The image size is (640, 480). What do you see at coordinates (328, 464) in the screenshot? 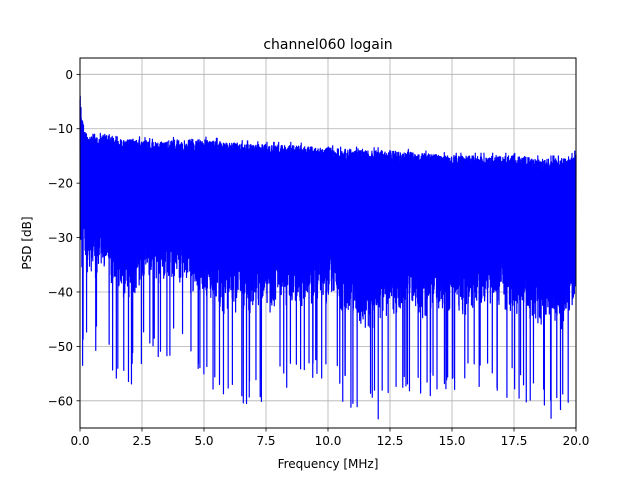
I see `x-axis-label: Frequency [MHz]` at bounding box center [328, 464].